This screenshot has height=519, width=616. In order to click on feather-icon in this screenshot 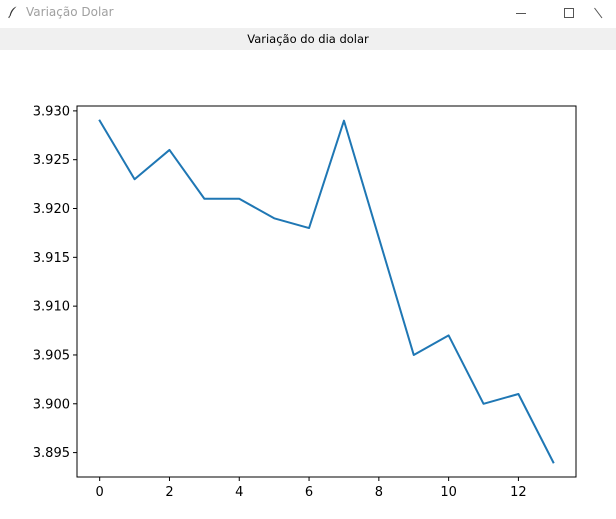, I will do `click(12, 12)`.